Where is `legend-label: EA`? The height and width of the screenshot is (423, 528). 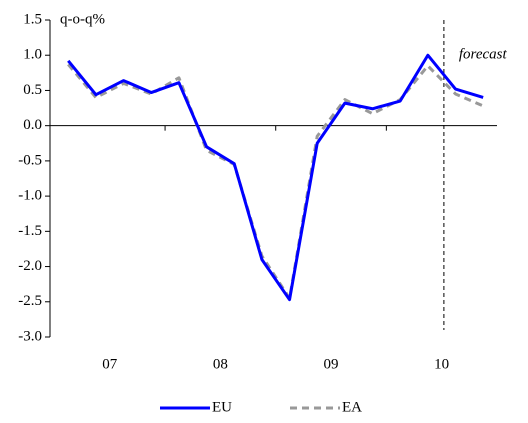 legend-label: EA is located at coordinates (352, 407).